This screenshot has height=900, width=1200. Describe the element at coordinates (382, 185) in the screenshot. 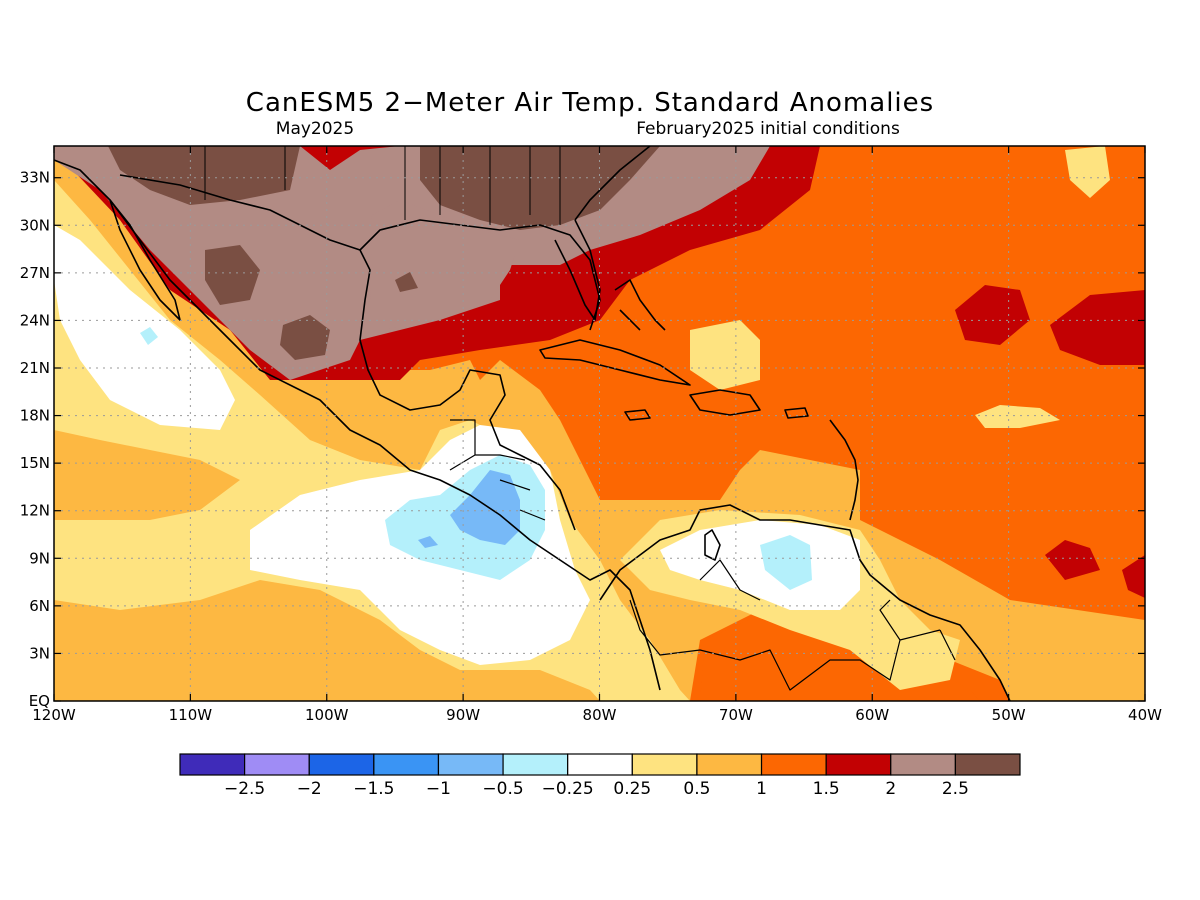

I see `us-state-lines` at that location.